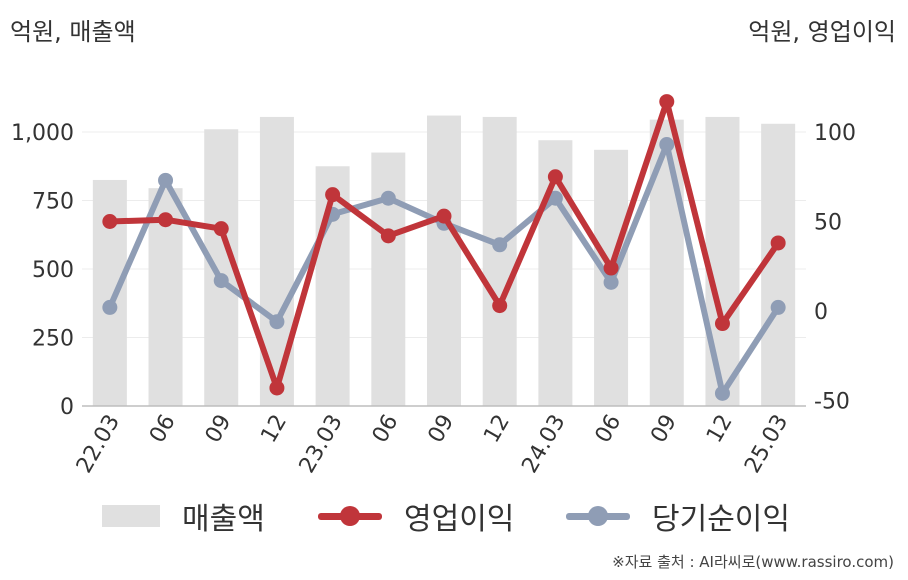  I want to click on legend-swatch-revenue, so click(131, 516).